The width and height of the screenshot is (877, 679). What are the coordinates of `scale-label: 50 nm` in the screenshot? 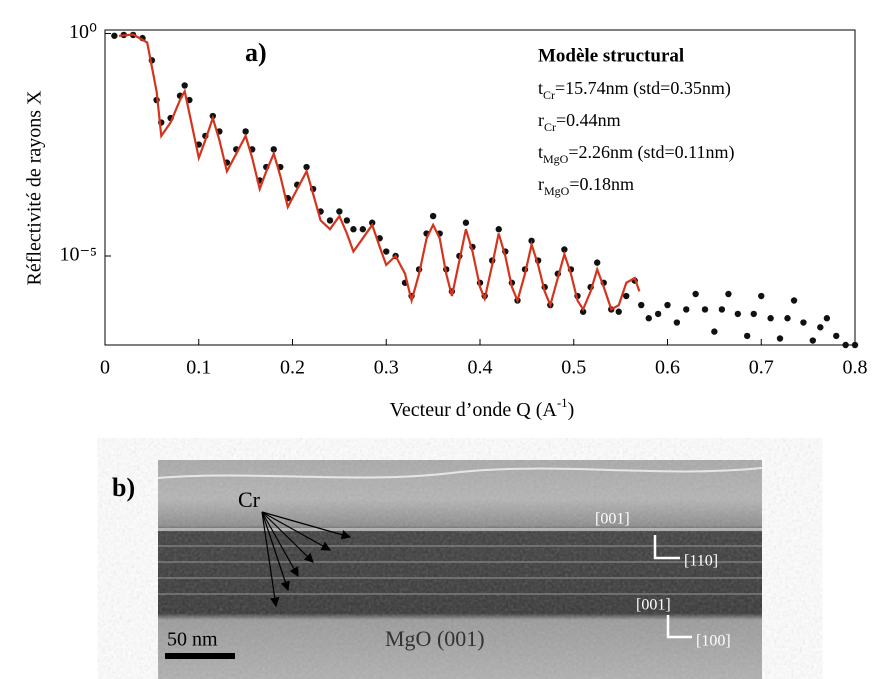 It's located at (192, 640).